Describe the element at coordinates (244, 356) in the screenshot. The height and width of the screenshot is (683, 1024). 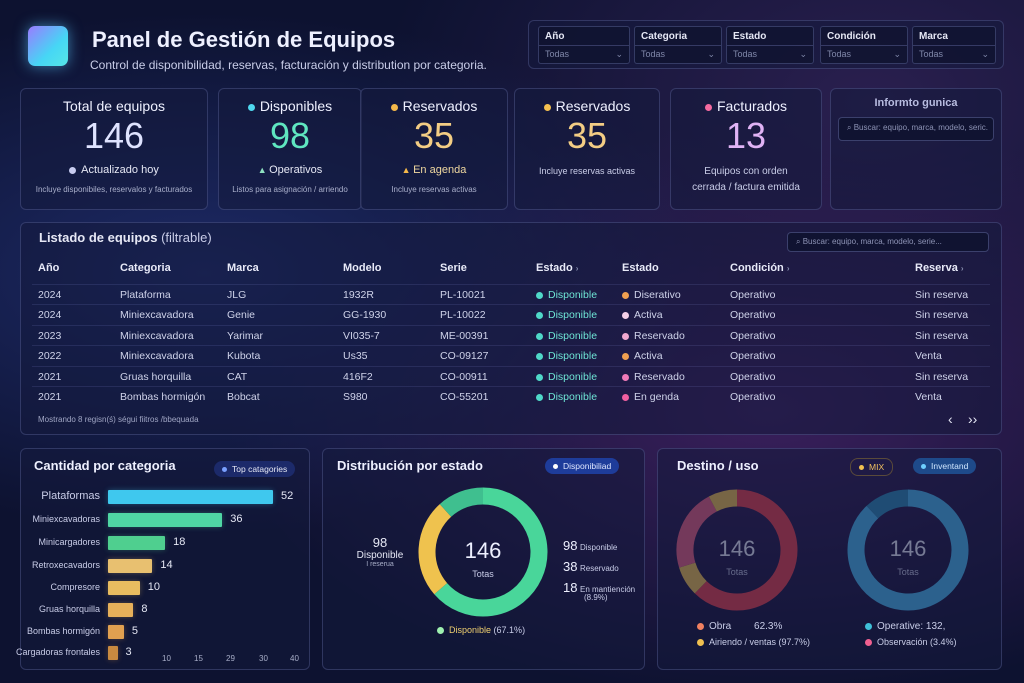
I see `table-cell: Kubota` at that location.